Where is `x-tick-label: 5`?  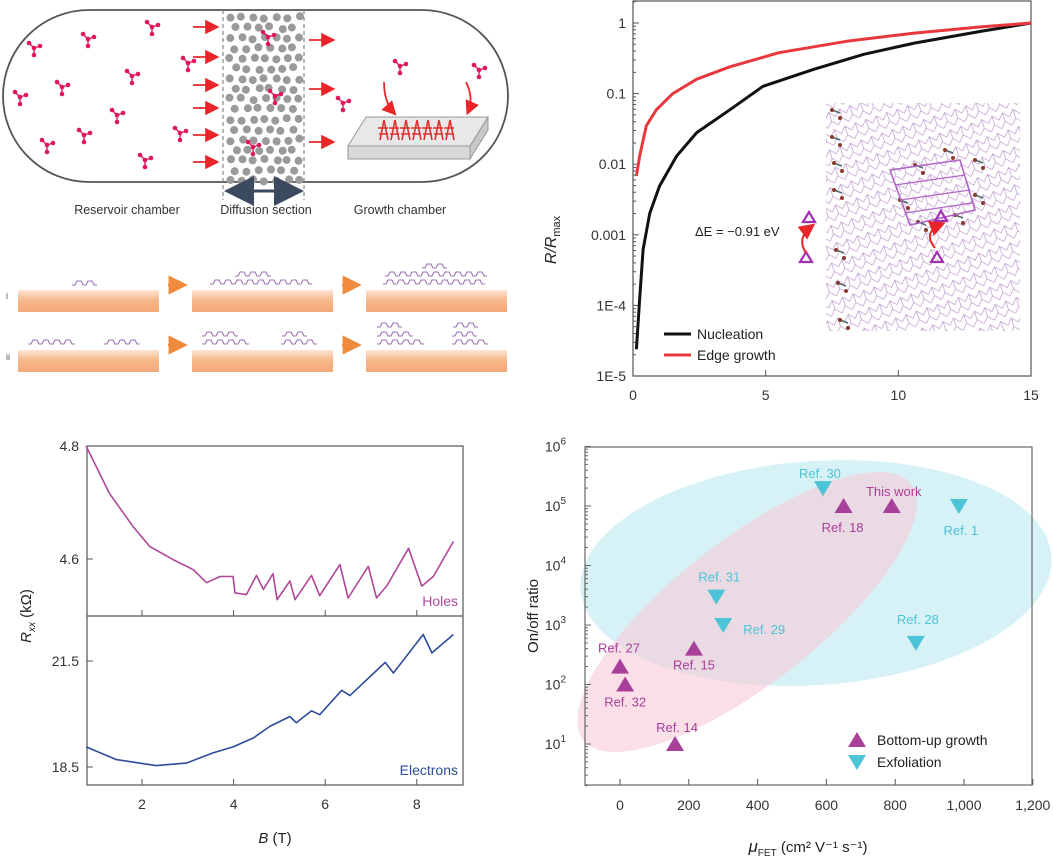 x-tick-label: 5 is located at coordinates (766, 395).